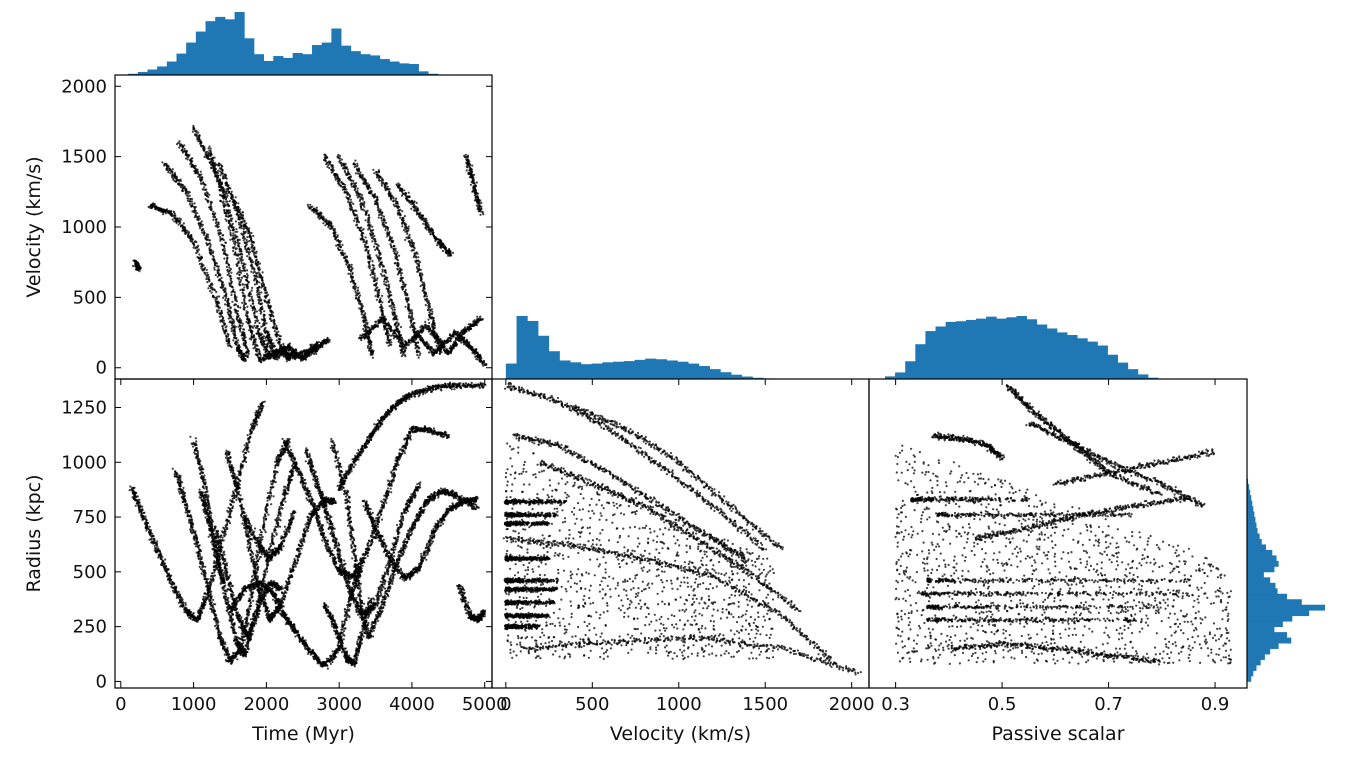  Describe the element at coordinates (283, 43) in the screenshot. I see `hist-time` at that location.